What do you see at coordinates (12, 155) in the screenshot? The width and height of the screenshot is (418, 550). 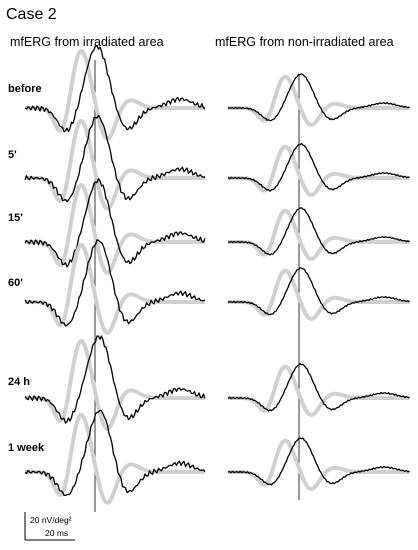 I see `row-label: 5'` at bounding box center [12, 155].